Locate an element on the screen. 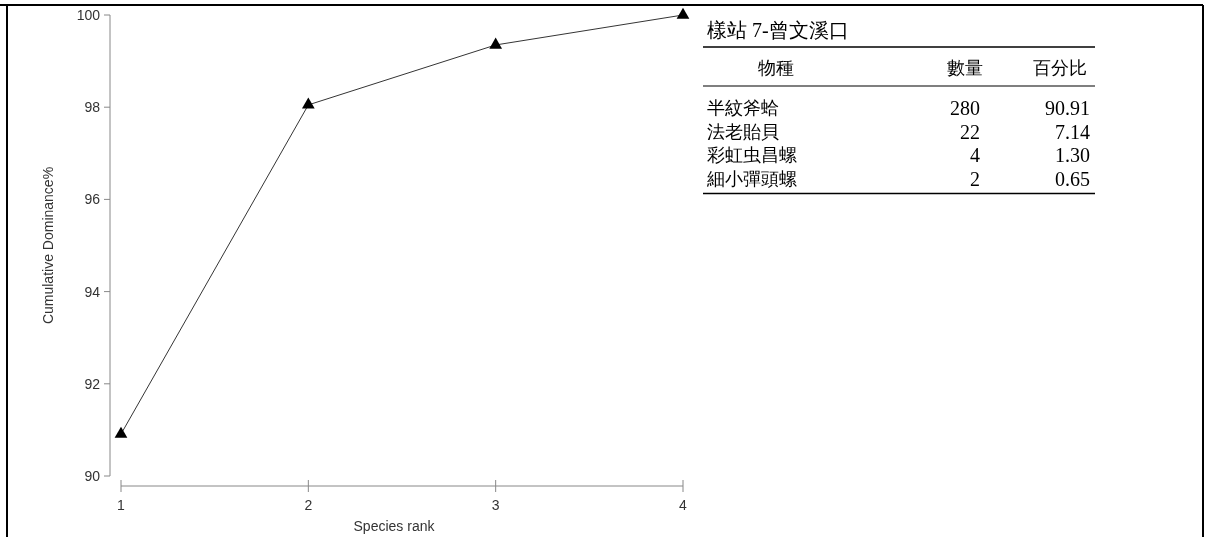 This screenshot has width=1211, height=537. x-tick-label: 3 is located at coordinates (495, 504).